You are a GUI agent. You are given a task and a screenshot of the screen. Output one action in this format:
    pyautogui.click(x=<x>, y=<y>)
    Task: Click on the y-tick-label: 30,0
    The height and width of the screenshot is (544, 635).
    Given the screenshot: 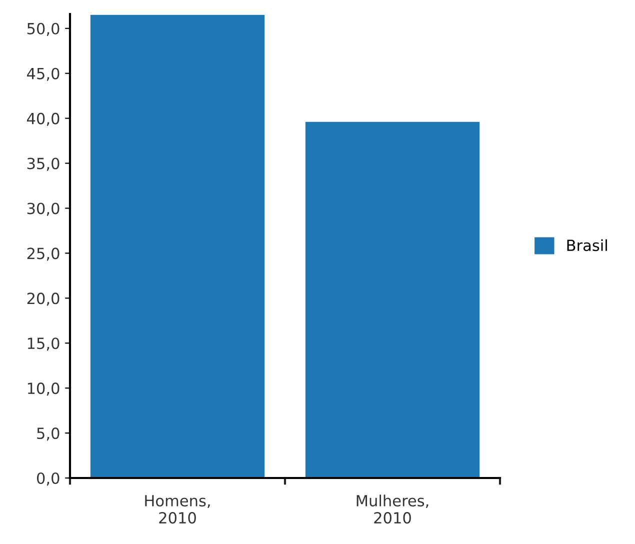 What is the action you would take?
    pyautogui.click(x=43, y=209)
    